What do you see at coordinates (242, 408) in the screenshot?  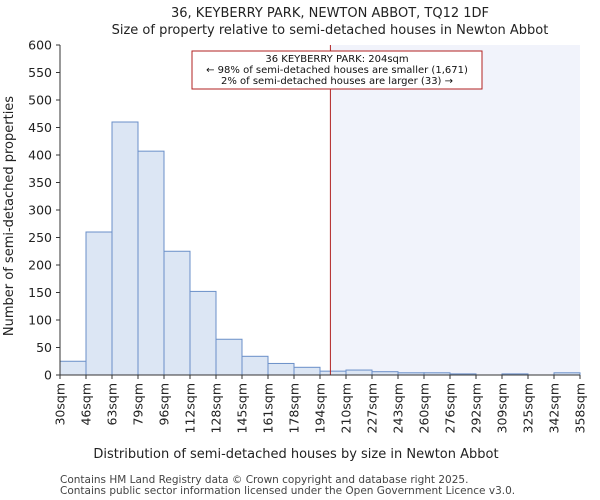 I see `x-tick-label-145sqm: 145sqm` at bounding box center [242, 408].